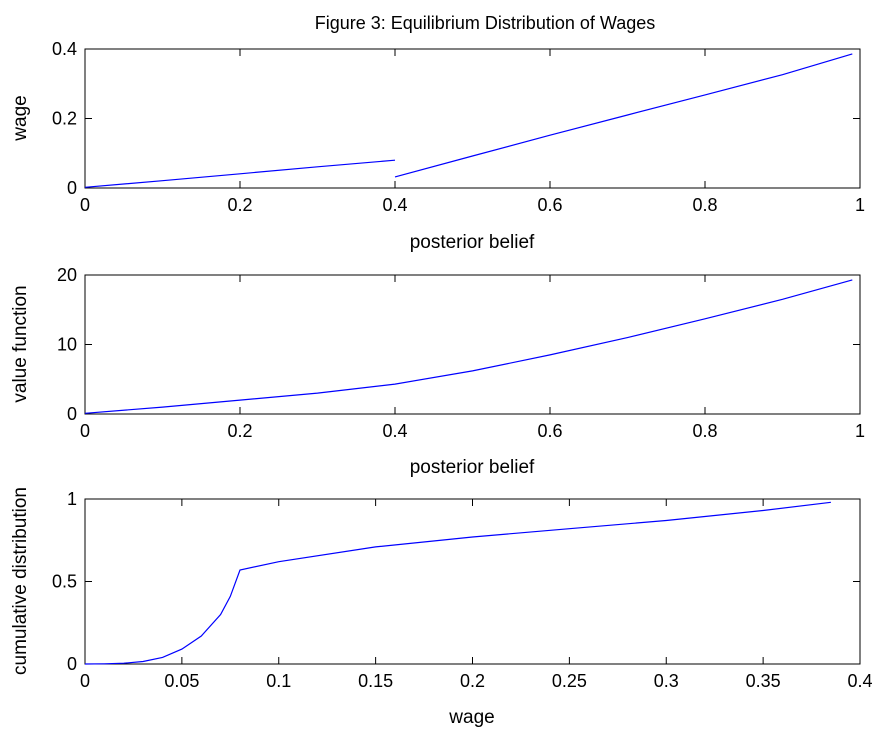 The image size is (888, 731). I want to click on y-axis-label: cumulative distribution, so click(20, 581).